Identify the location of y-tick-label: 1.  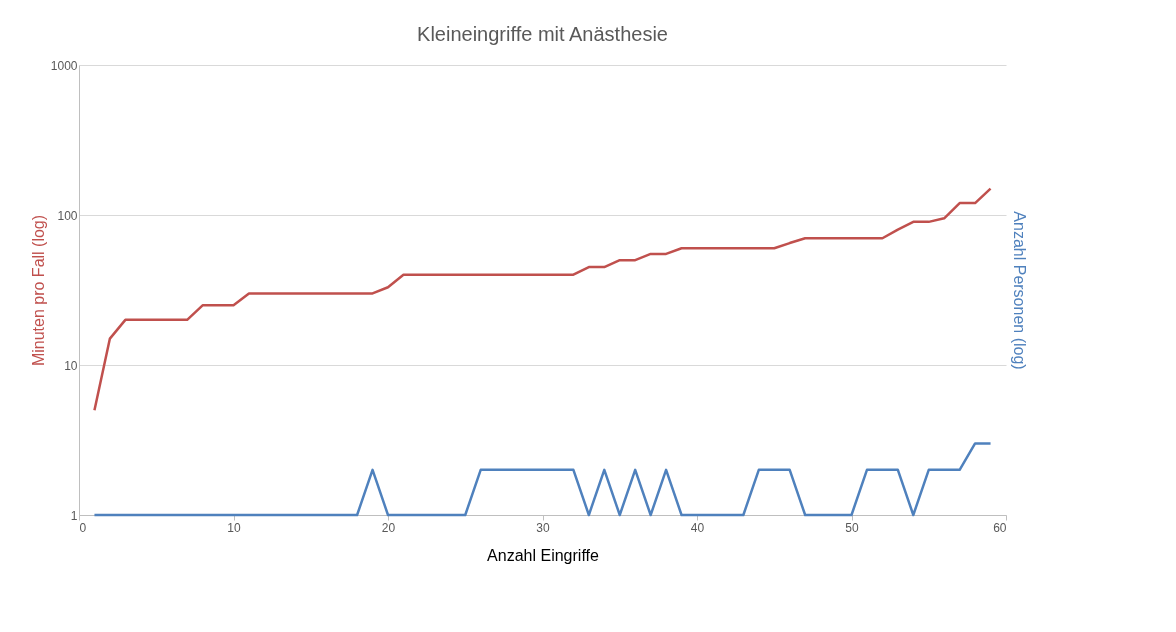
(74, 515).